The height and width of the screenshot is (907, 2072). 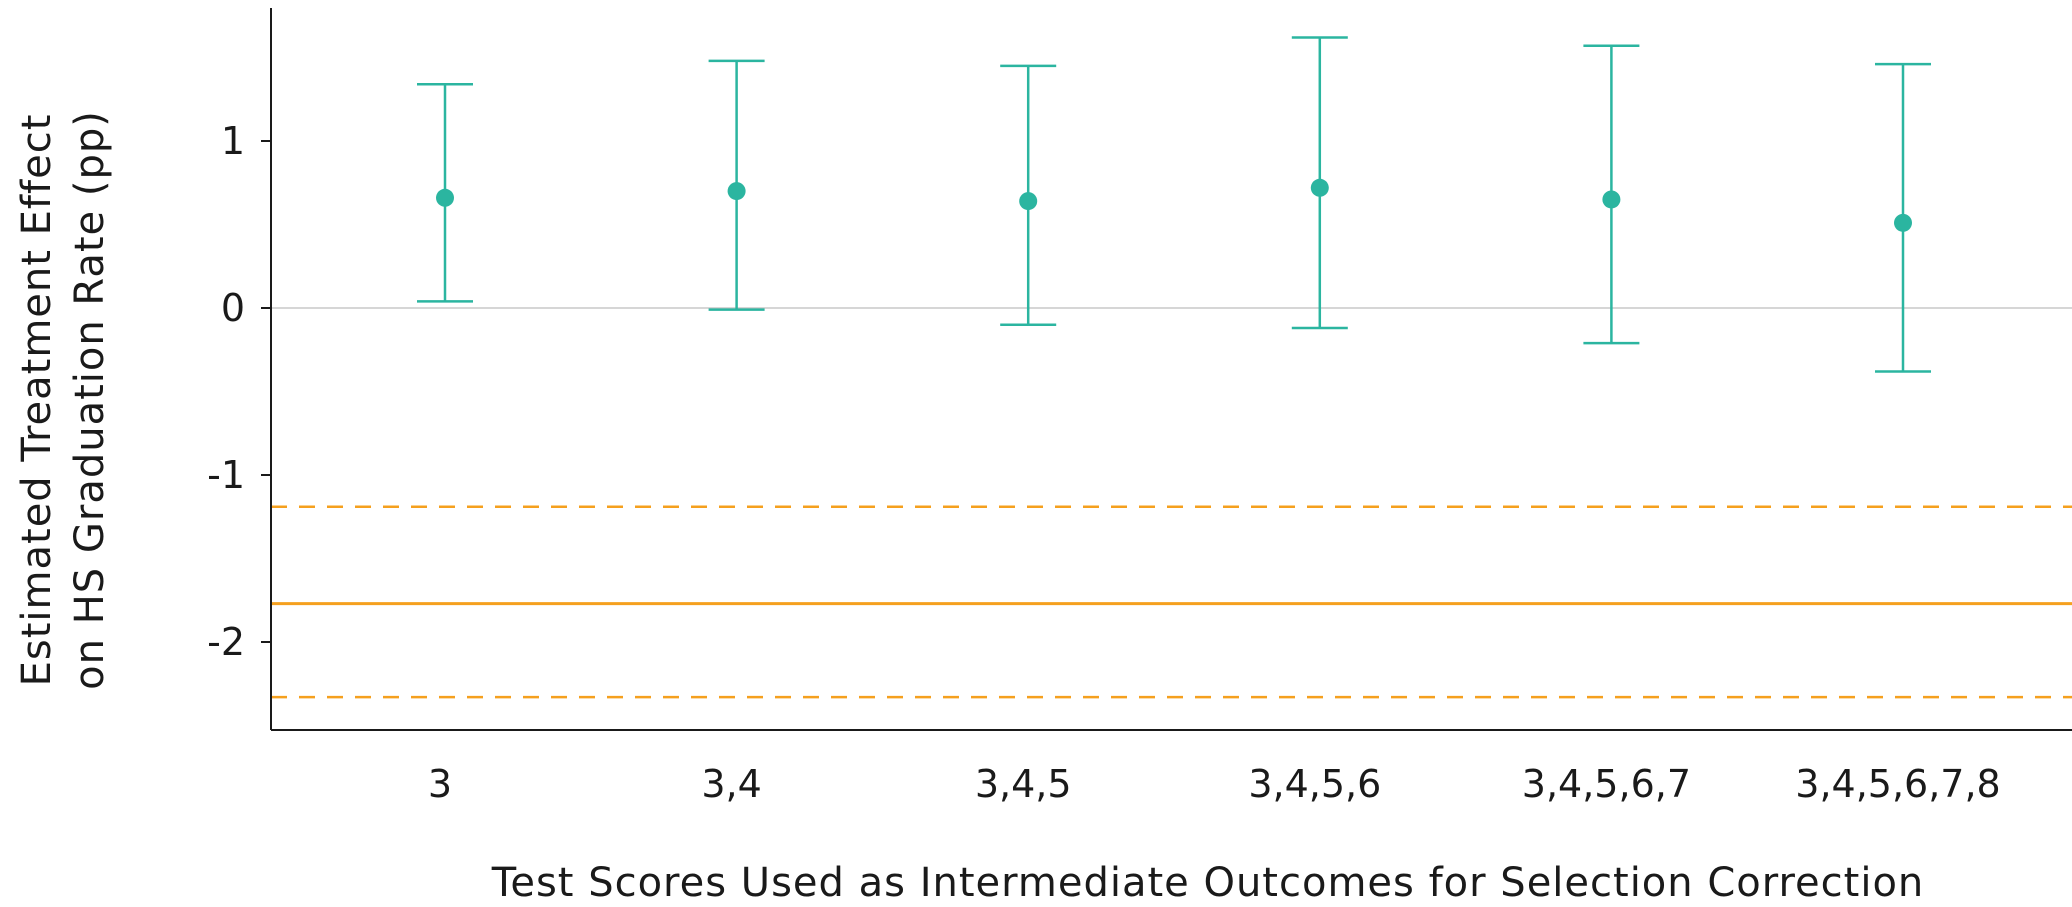 I want to click on y-tick-label: -1, so click(x=226, y=475).